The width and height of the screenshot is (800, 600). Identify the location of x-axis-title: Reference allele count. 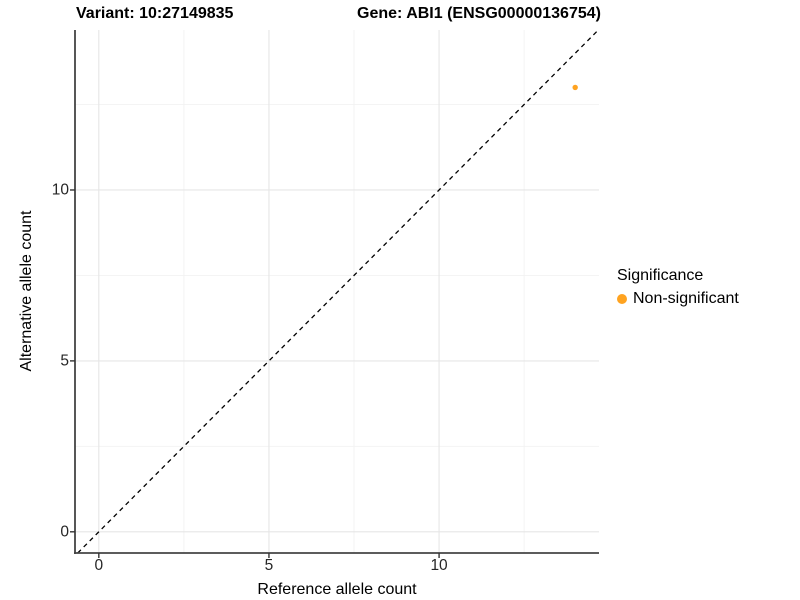
(337, 589).